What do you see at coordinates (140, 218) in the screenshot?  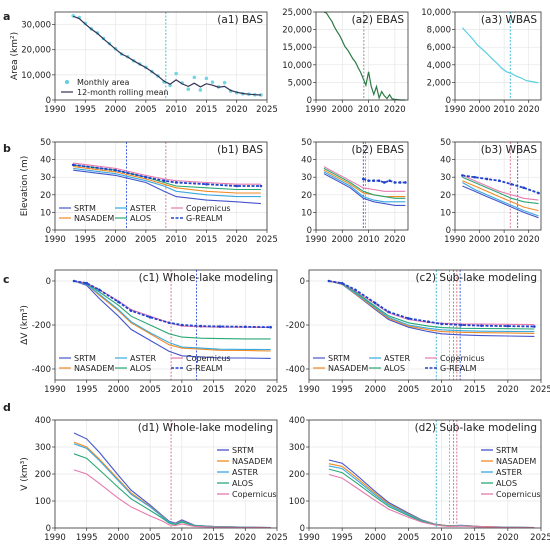 I see `legend-label: ALOS` at bounding box center [140, 218].